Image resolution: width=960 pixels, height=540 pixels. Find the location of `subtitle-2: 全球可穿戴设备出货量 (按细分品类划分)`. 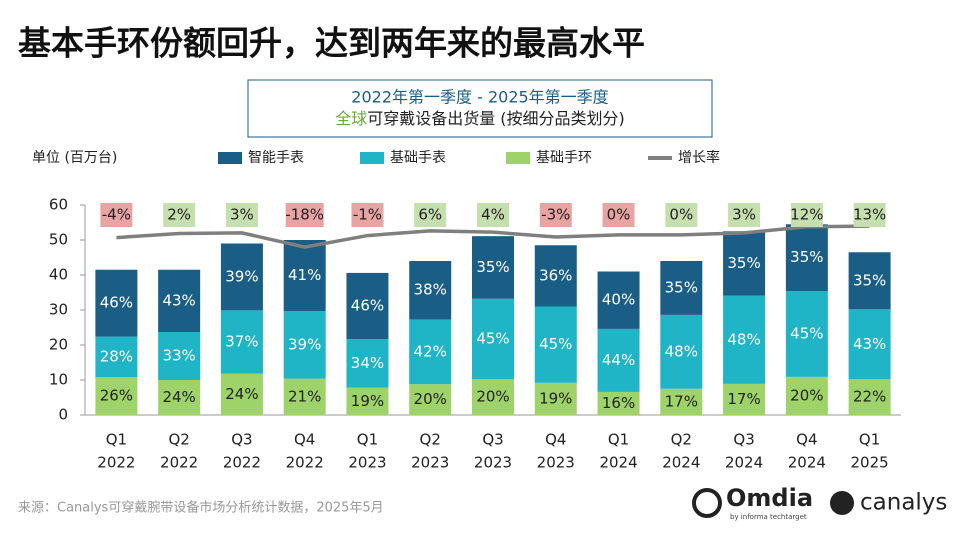

subtitle-2: 全球可穿戴设备出货量 (按细分品类划分) is located at coordinates (480, 118).